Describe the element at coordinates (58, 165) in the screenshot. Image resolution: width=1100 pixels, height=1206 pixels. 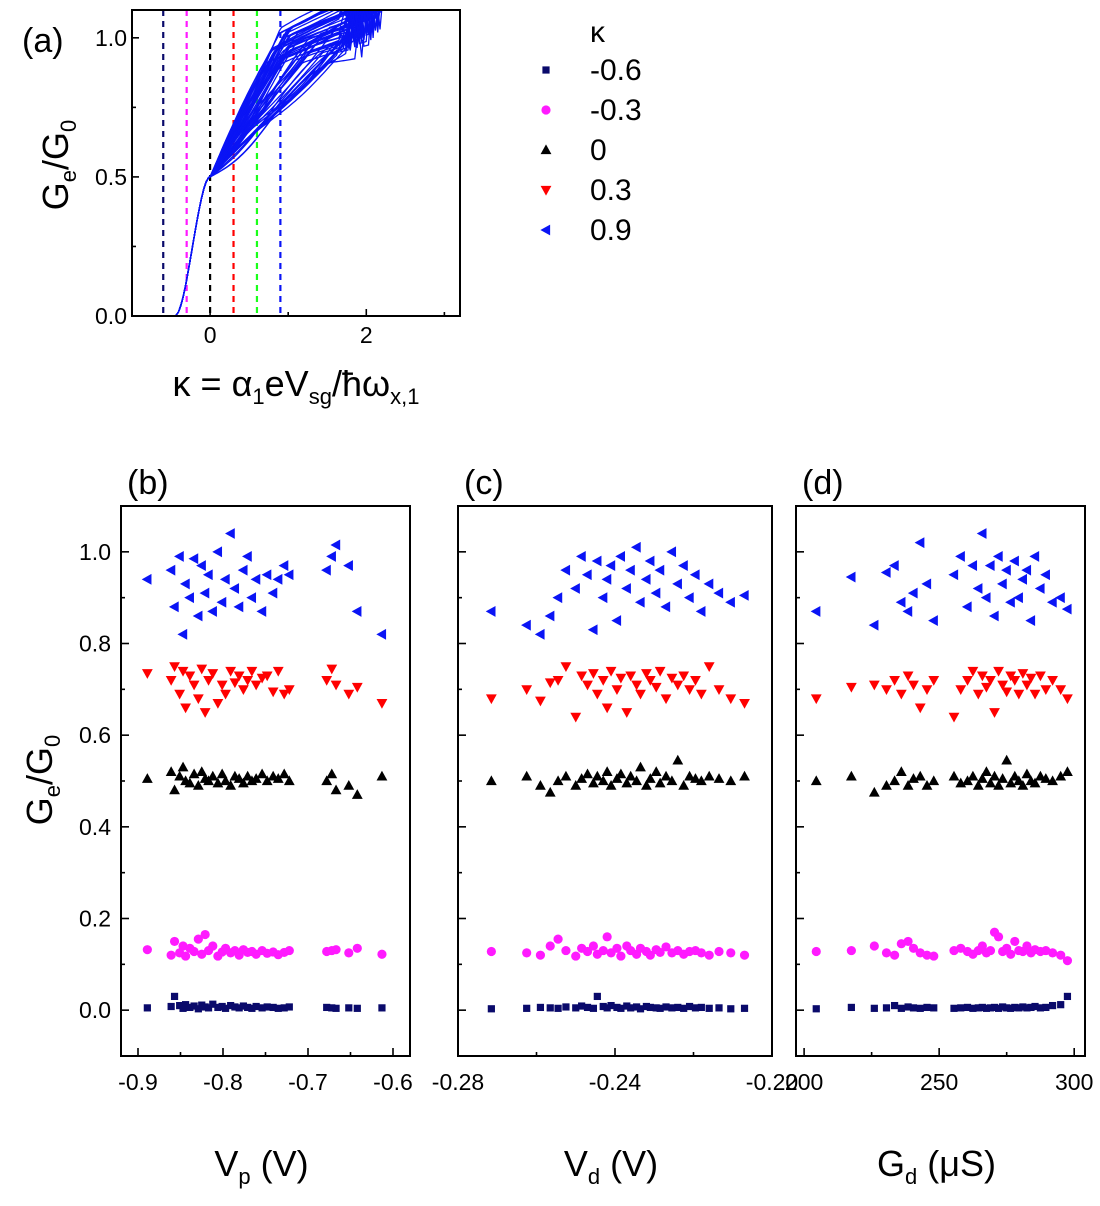
I see `y-axis-label-a: Ge/G0` at that location.